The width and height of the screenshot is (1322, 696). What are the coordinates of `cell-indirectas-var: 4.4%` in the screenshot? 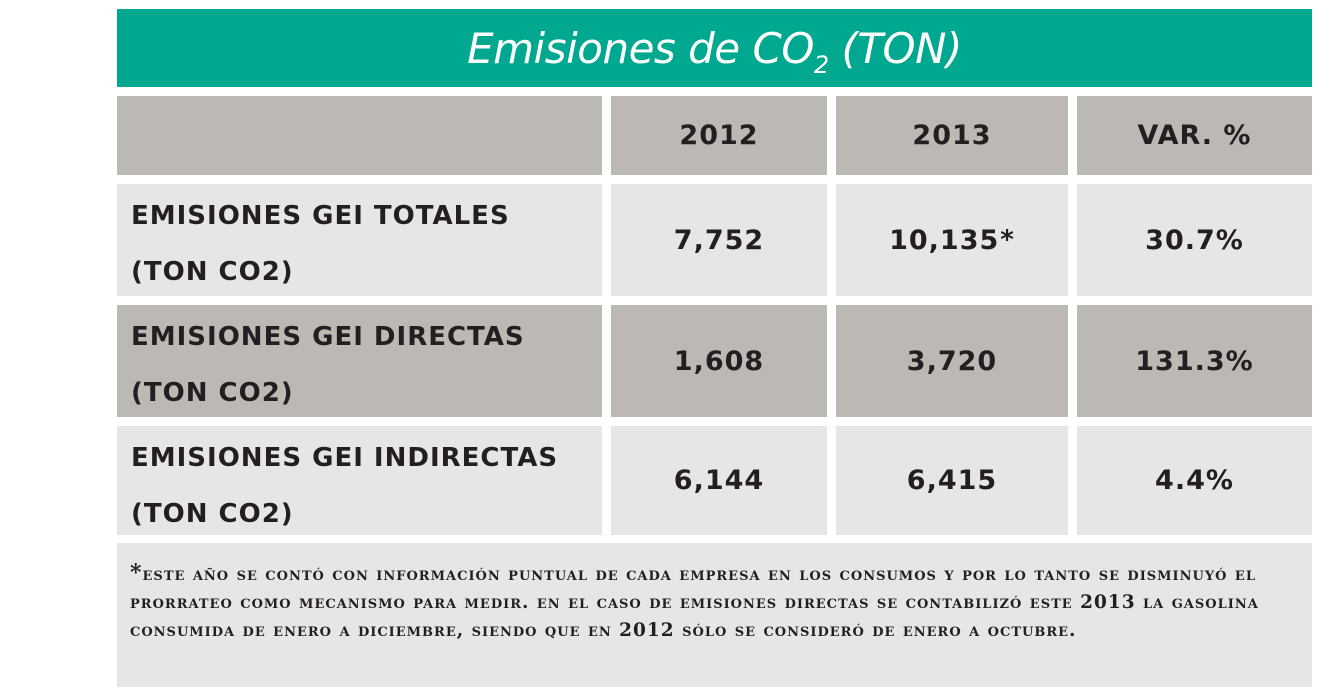 It's located at (1194, 480).